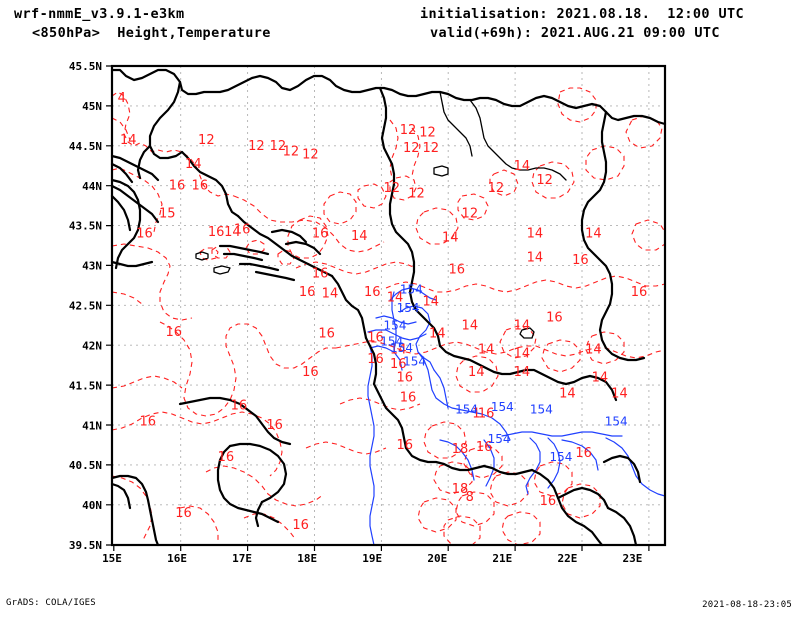 This screenshot has height=618, width=800. What do you see at coordinates (85, 465) in the screenshot?
I see `y-axis-tick-label: 40.5N` at bounding box center [85, 465].